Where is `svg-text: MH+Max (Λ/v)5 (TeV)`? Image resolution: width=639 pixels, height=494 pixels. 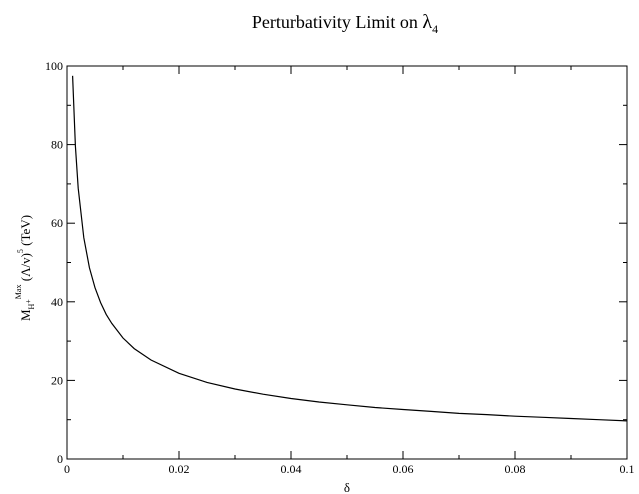 svg-text: MH+Max (Λ/v)5 (TeV) is located at coordinates (25, 268).